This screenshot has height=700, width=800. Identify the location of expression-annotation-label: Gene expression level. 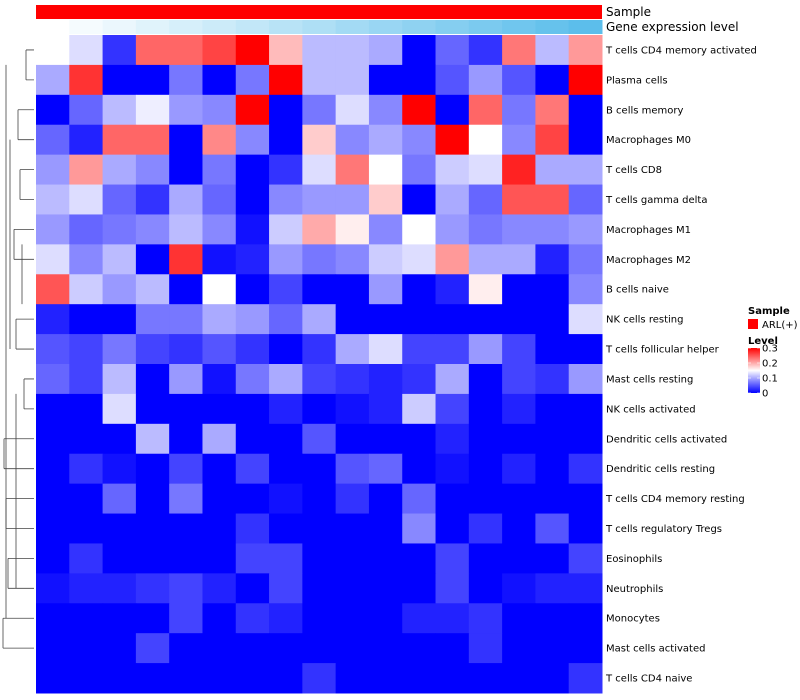
(672, 27).